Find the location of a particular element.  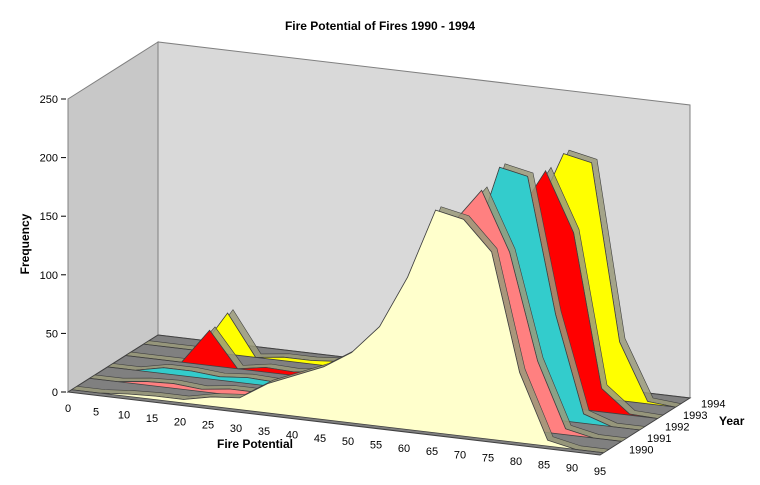

x-tick-label: 85 is located at coordinates (544, 465).